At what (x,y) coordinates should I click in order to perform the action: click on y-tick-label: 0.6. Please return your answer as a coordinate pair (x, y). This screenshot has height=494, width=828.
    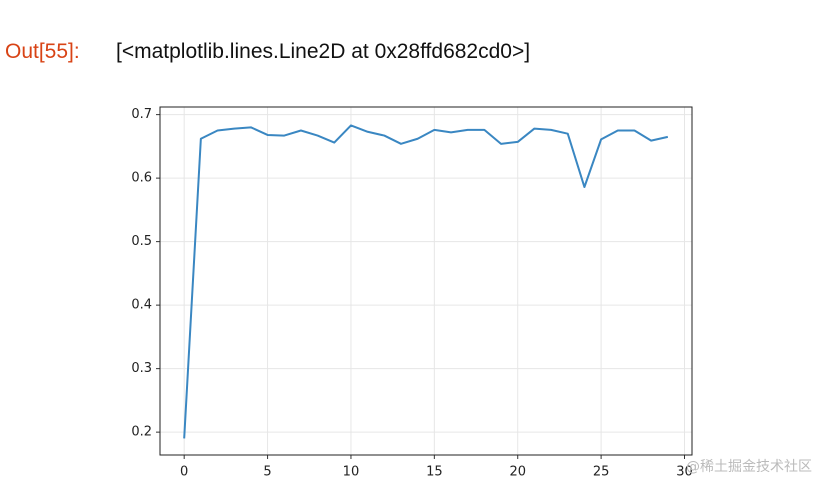
    Looking at the image, I should click on (141, 178).